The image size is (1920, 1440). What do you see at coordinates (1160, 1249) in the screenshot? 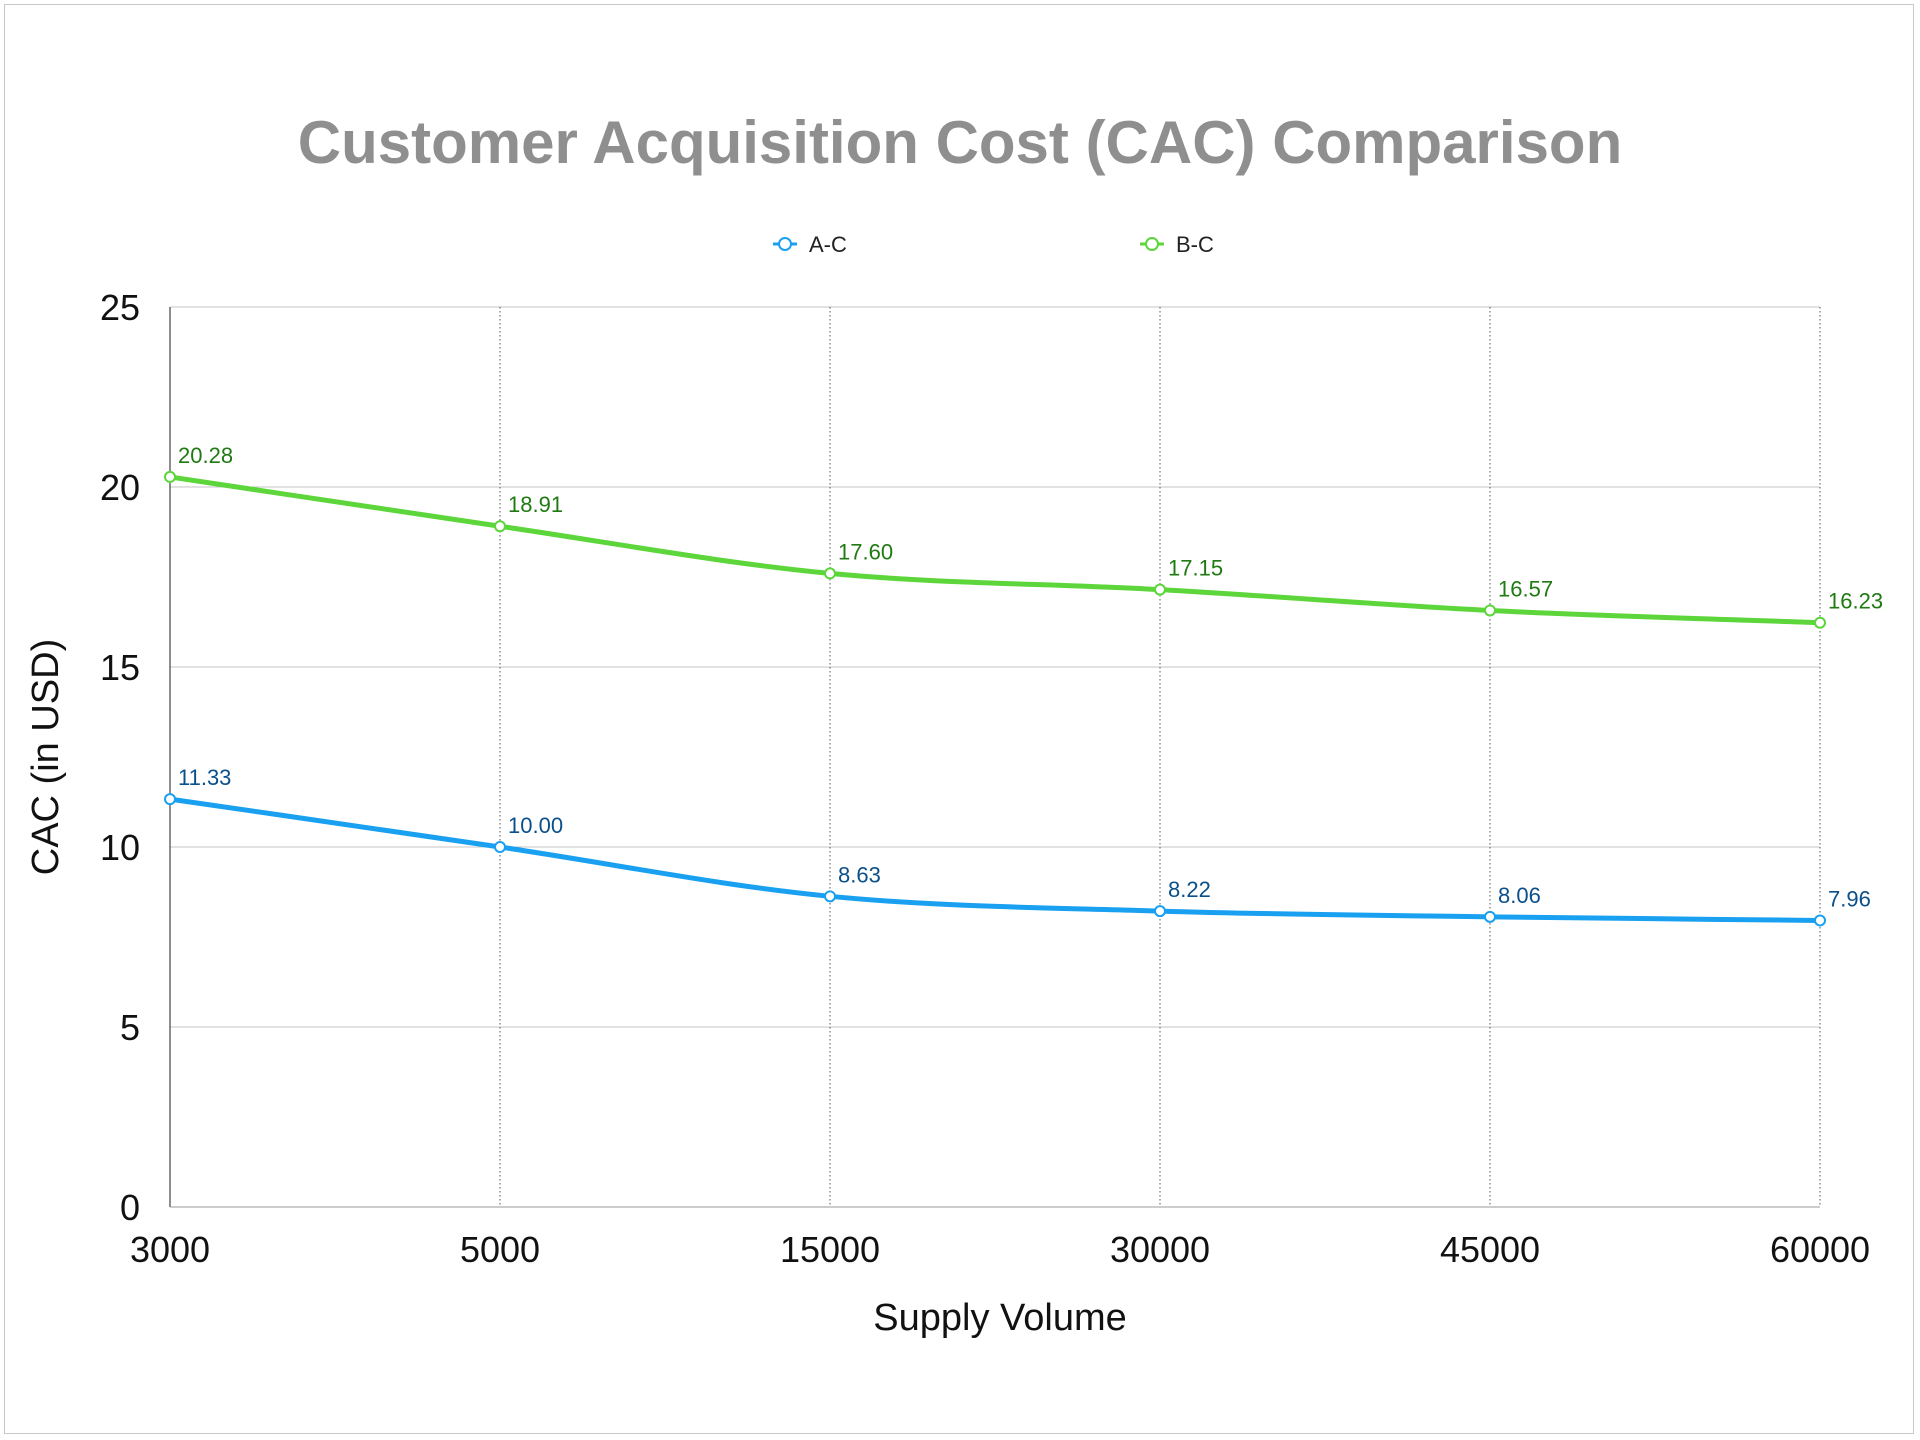
I see `x-tick-label: 30000` at bounding box center [1160, 1249].